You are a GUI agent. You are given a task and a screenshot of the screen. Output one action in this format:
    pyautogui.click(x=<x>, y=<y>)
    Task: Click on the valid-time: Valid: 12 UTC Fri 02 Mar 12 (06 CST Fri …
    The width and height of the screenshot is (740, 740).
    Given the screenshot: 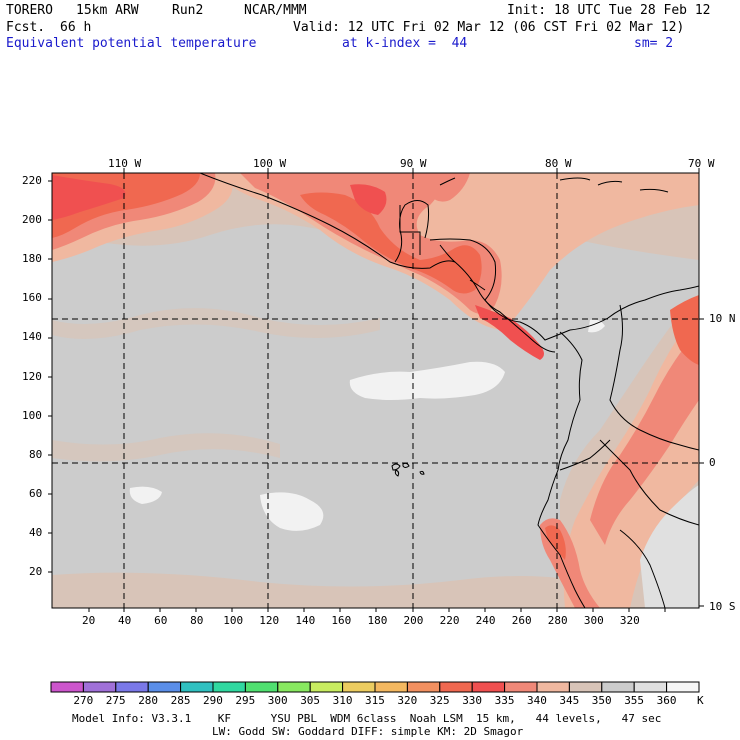 What is the action you would take?
    pyautogui.click(x=489, y=27)
    